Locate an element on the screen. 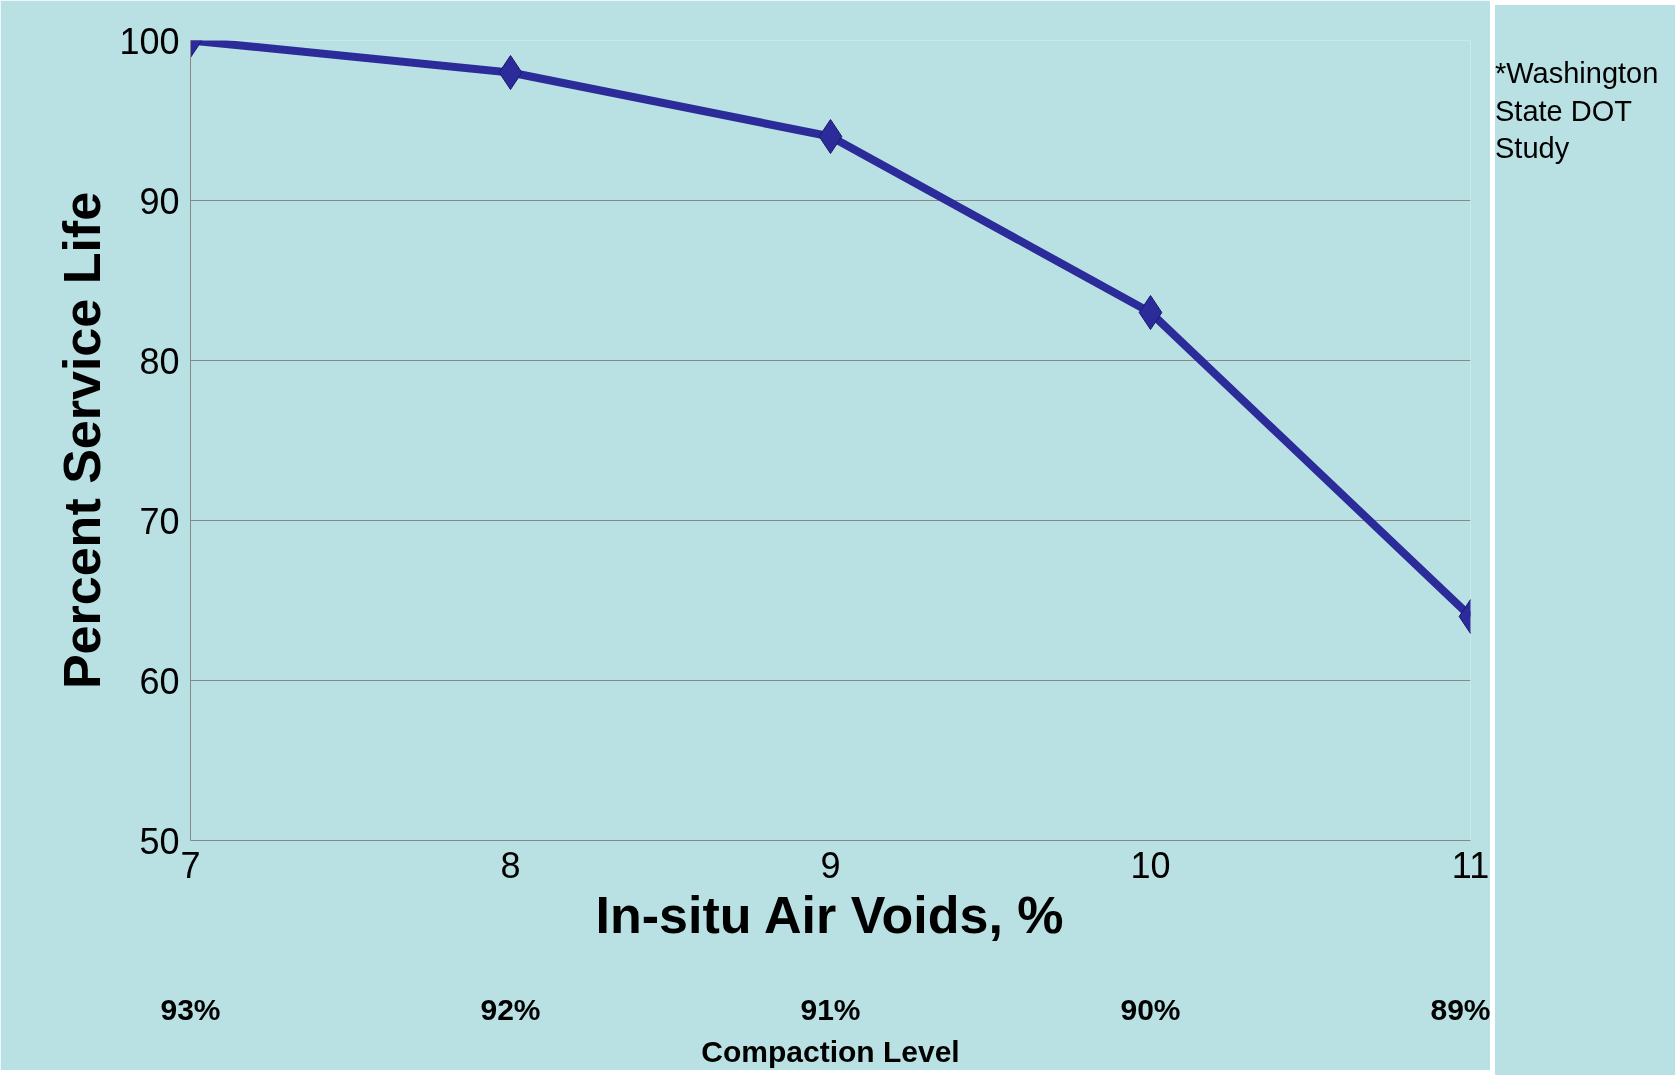 This screenshot has height=1085, width=1680. y-tick-label: 50 is located at coordinates (159, 841).